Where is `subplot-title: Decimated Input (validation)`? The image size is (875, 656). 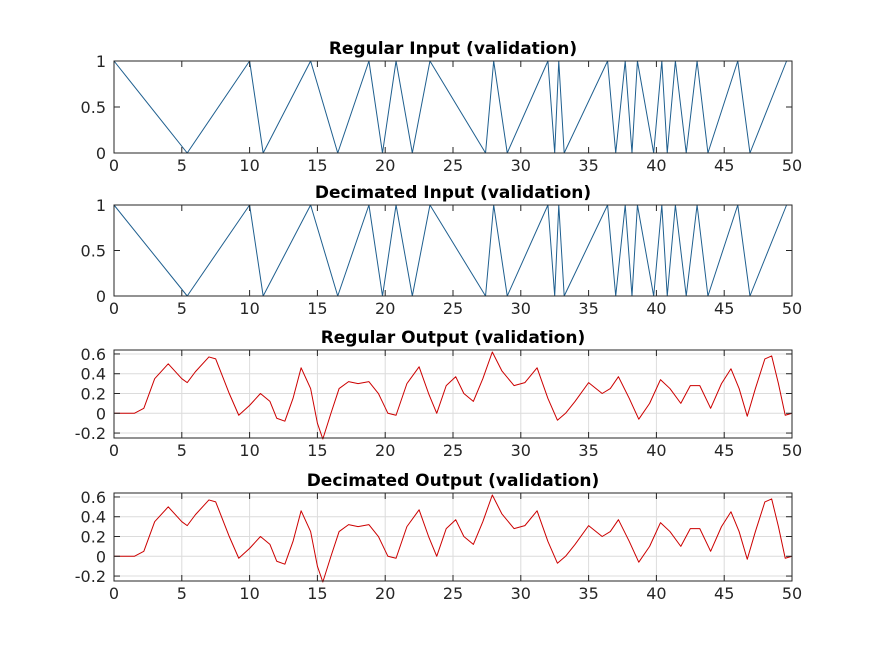 subplot-title: Decimated Input (validation) is located at coordinates (453, 193).